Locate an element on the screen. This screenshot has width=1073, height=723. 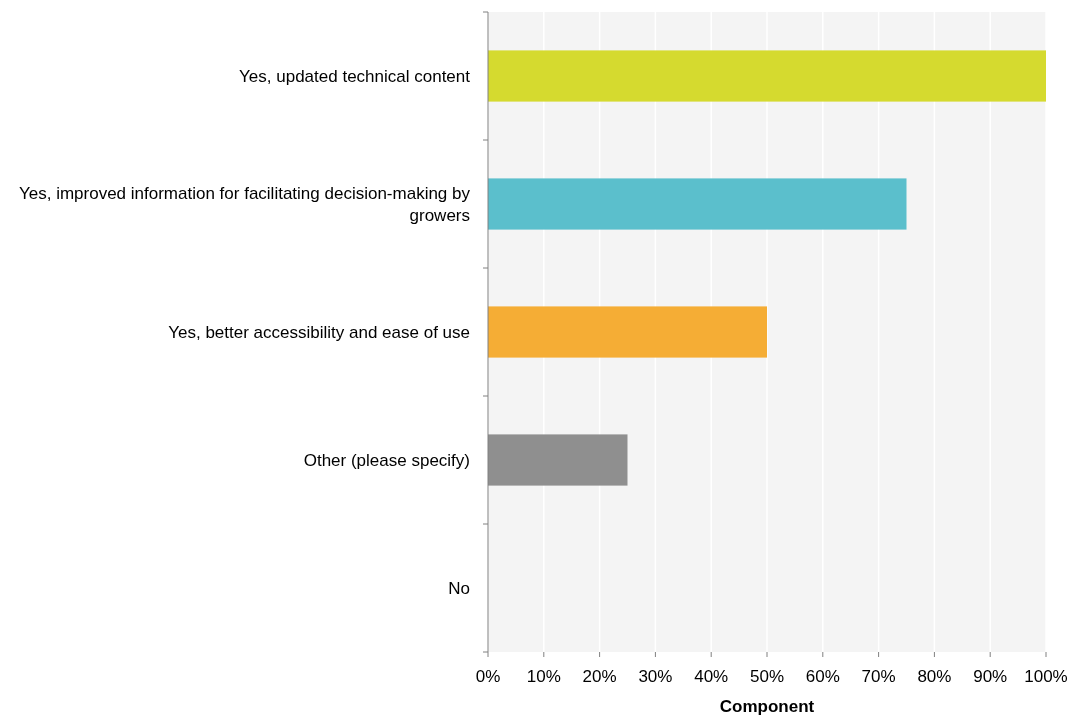
y-tick-label: Yes, improved information for facilitating decision-making by growers is located at coordinates (244, 204).